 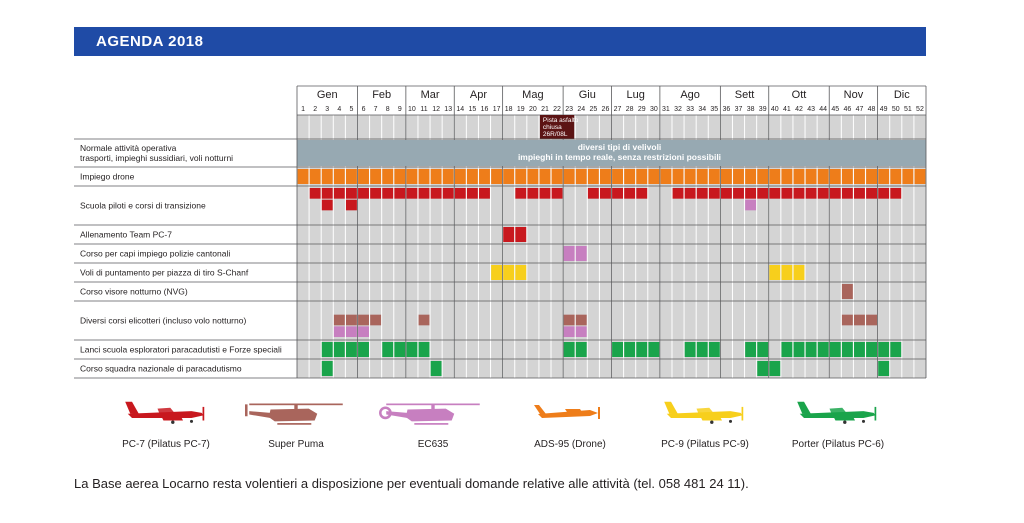 I want to click on week-number: 25, so click(x=593, y=109).